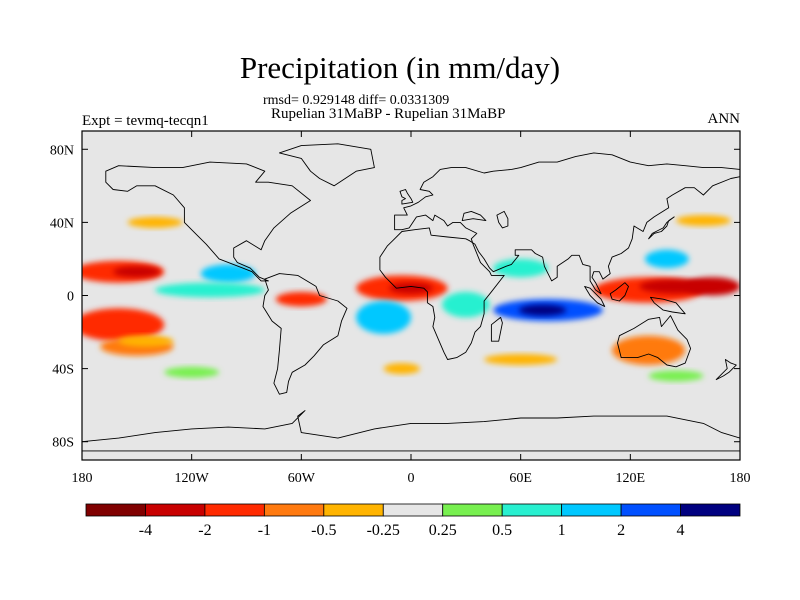 The height and width of the screenshot is (600, 800). I want to click on coastline-north-america, so click(208, 221).